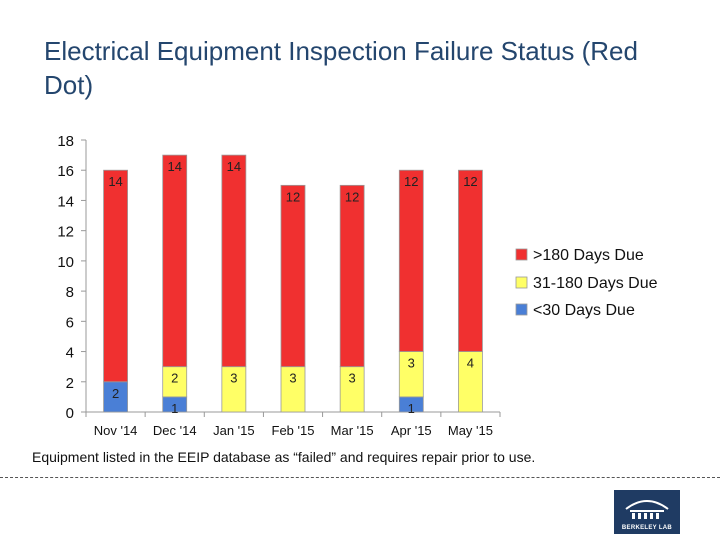  I want to click on legend-label: >180 Days Due, so click(588, 255).